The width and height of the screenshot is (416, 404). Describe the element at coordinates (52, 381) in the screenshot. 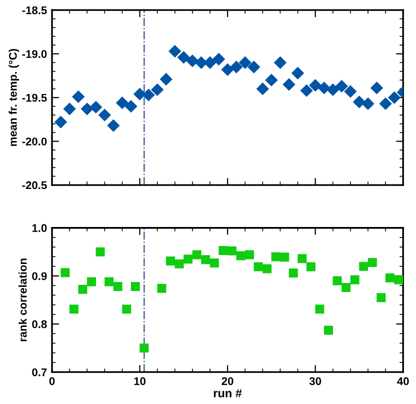

I see `x-tick-label: 0` at that location.